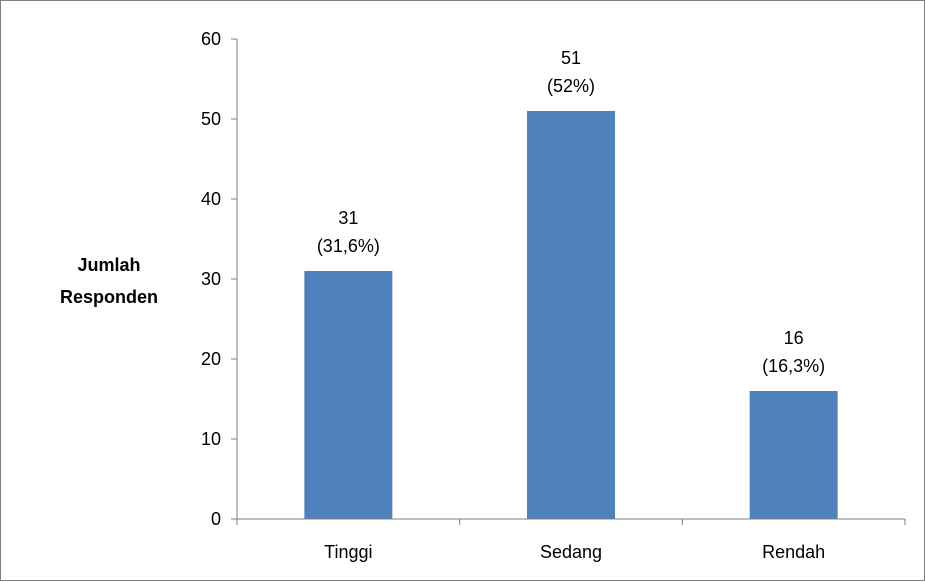  I want to click on data-label-value: 31, so click(348, 218).